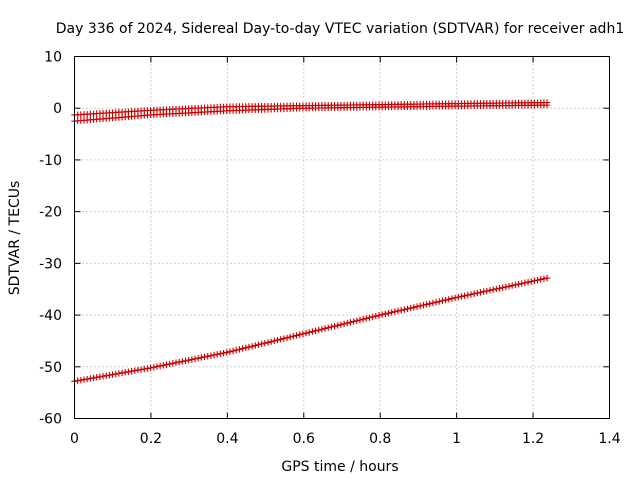  I want to click on y-tick-label: -60, so click(50, 420).